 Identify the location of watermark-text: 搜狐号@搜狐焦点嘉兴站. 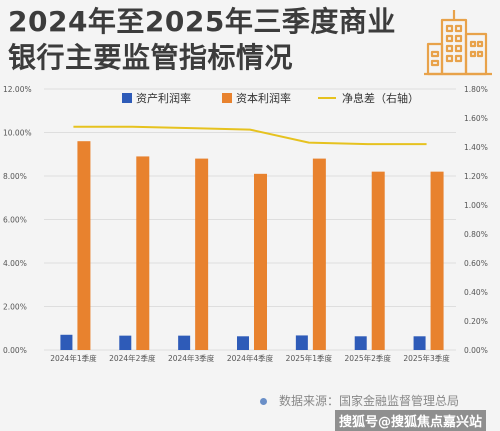
(410, 420).